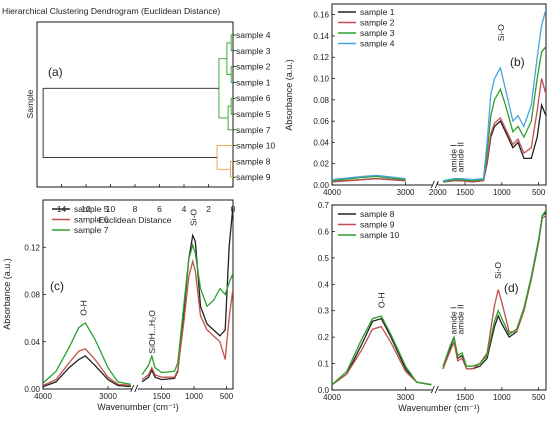  What do you see at coordinates (377, 12) in the screenshot?
I see `legend-label: sample 1` at bounding box center [377, 12].